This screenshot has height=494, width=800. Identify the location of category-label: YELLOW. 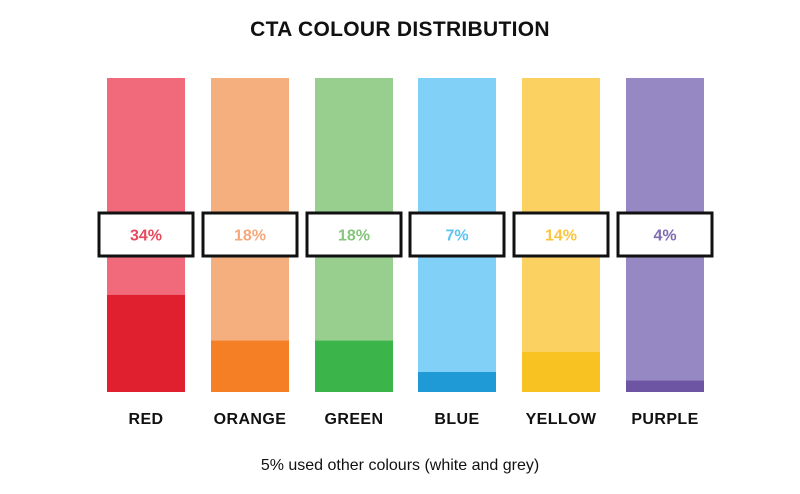
(561, 419).